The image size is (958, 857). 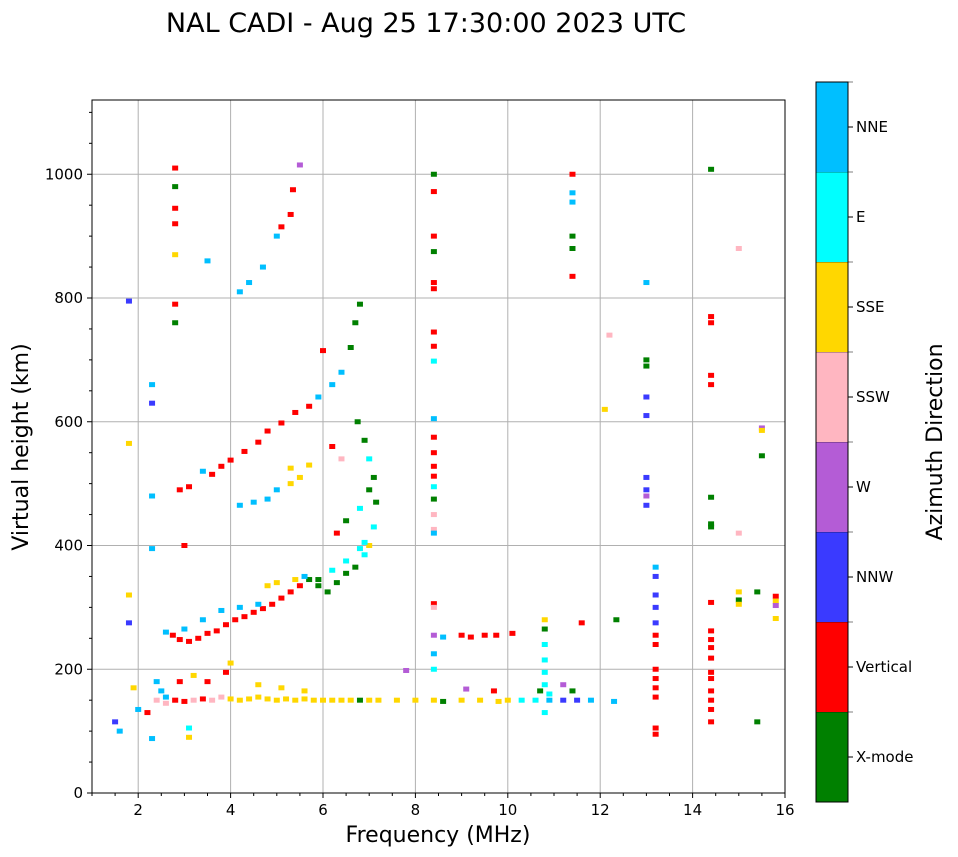 What do you see at coordinates (138, 810) in the screenshot?
I see `x-tick-label: 2` at bounding box center [138, 810].